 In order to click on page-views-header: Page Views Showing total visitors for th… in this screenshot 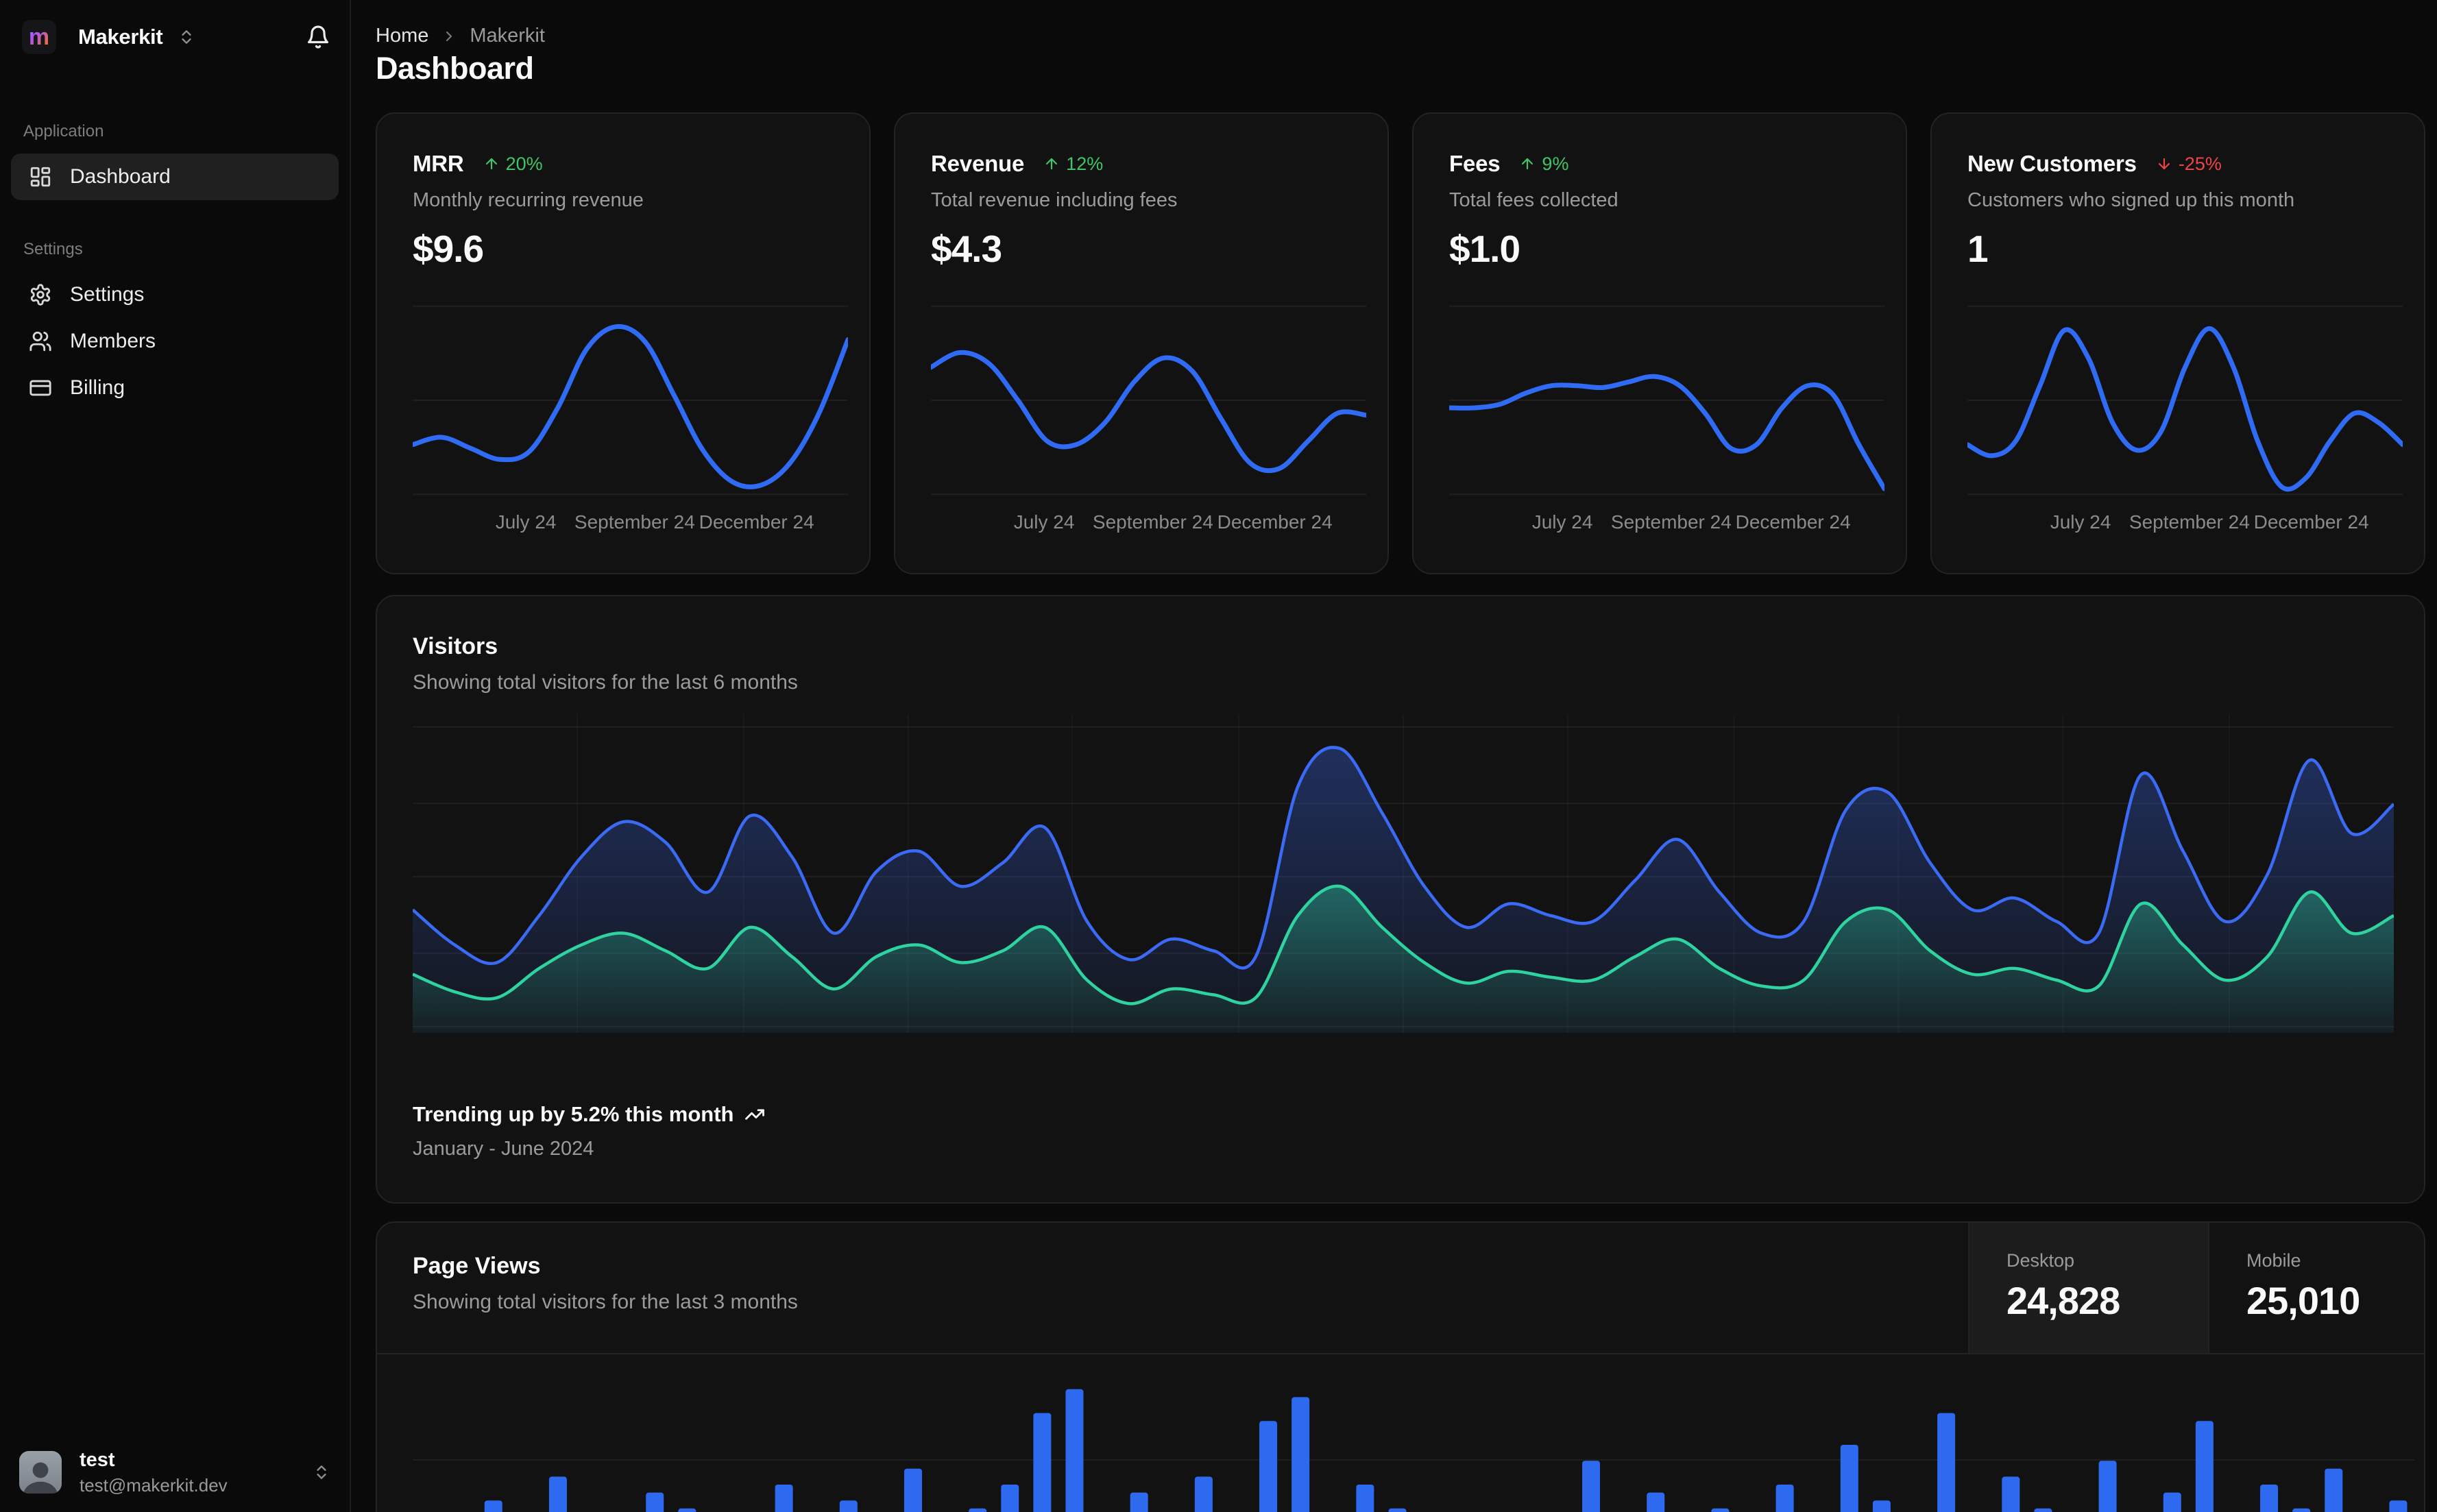, I will do `click(1400, 1289)`.